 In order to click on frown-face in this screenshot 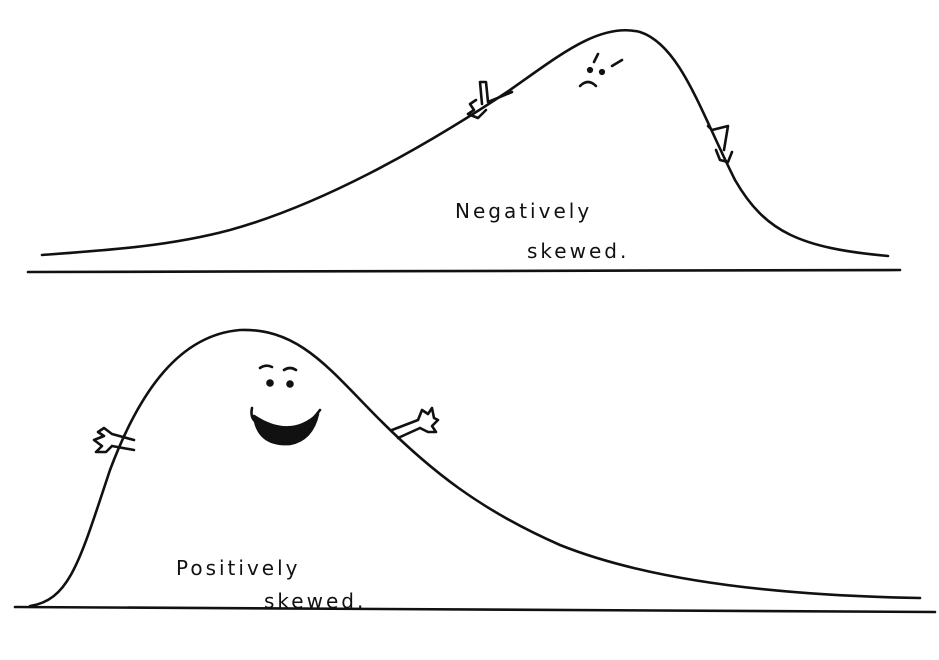, I will do `click(601, 70)`.